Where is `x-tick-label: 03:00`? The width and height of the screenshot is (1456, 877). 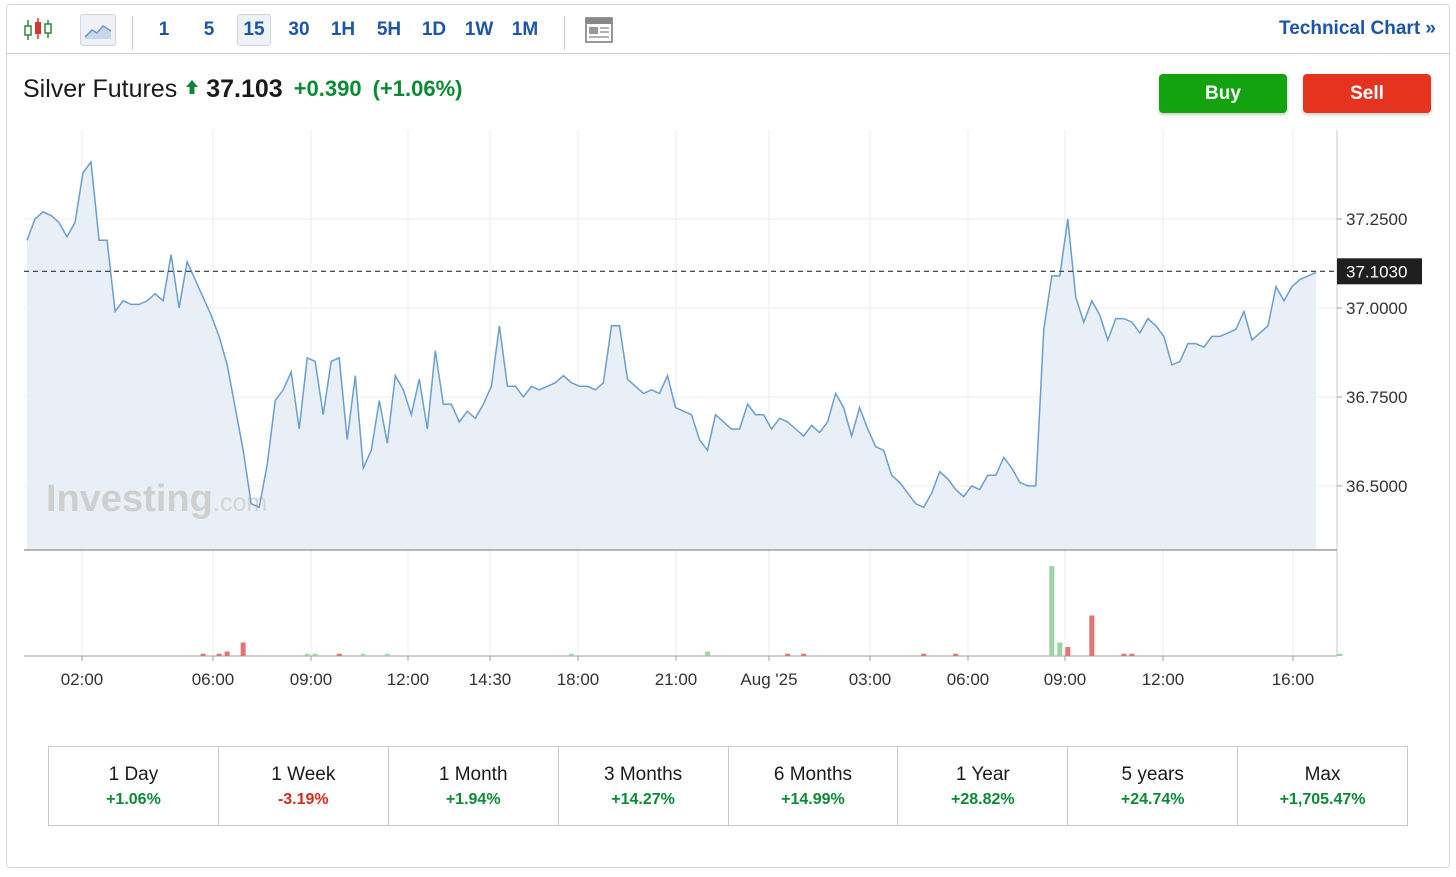
x-tick-label: 03:00 is located at coordinates (870, 679).